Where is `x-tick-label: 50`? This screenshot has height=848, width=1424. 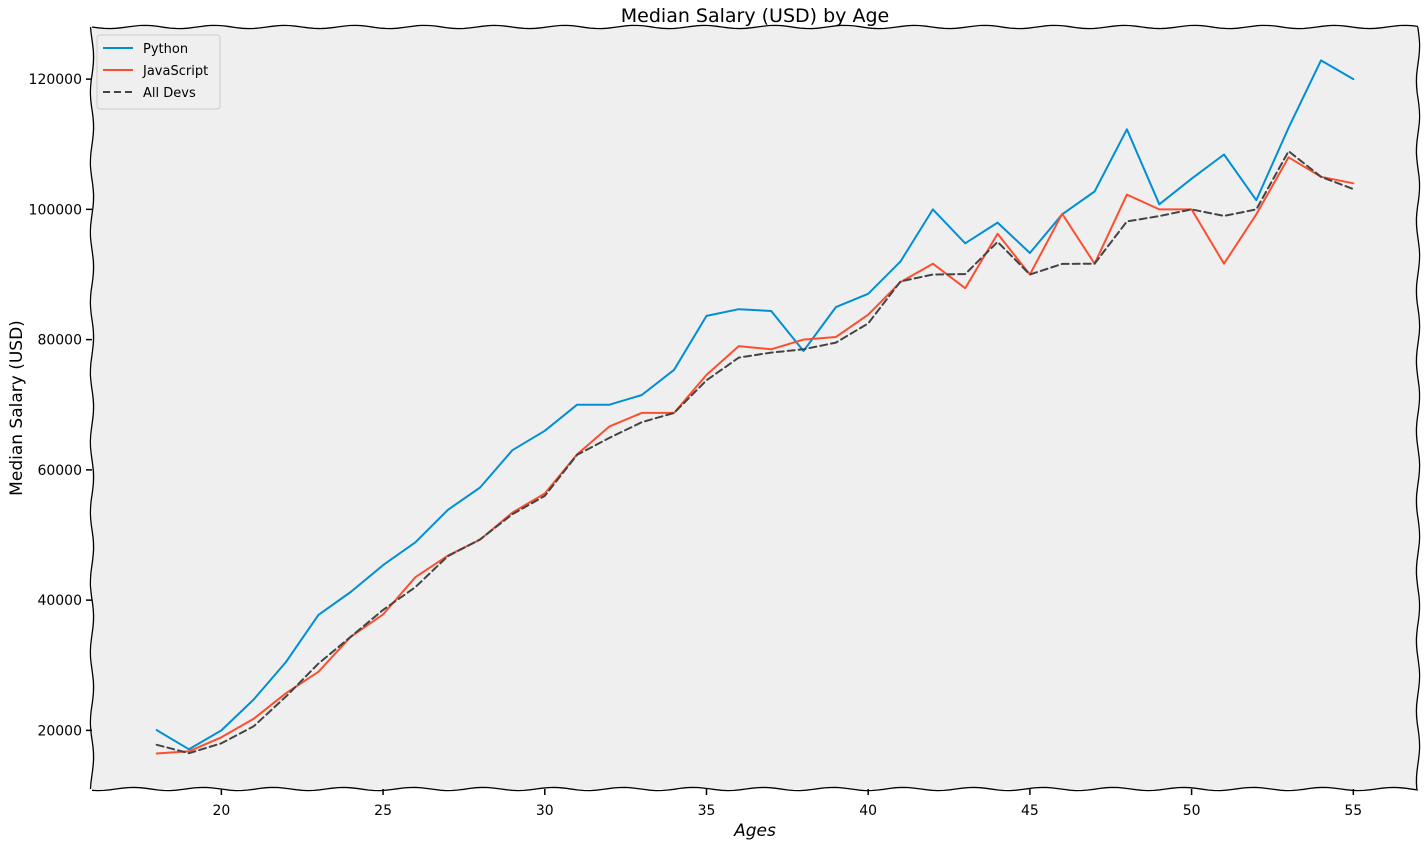 x-tick-label: 50 is located at coordinates (1192, 811).